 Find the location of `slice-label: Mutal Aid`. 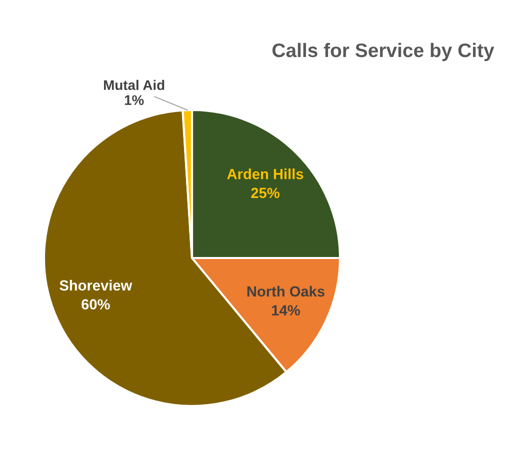

slice-label: Mutal Aid is located at coordinates (134, 85).